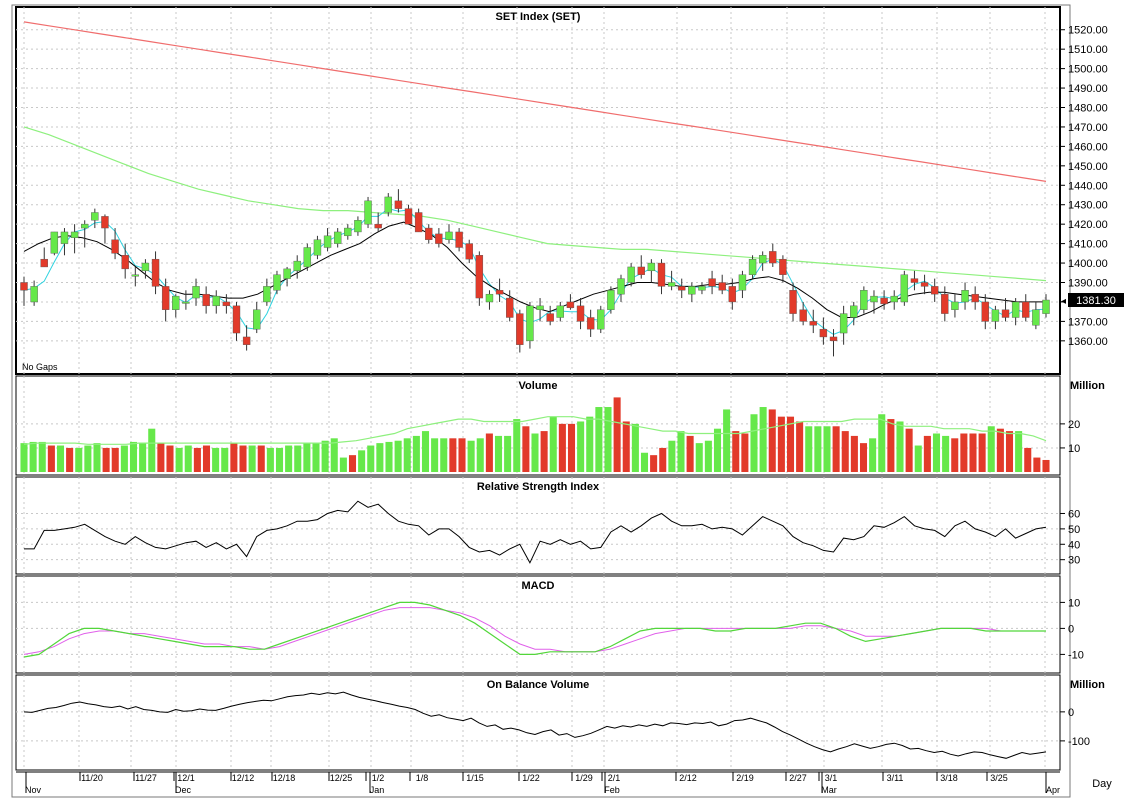  Describe the element at coordinates (999, 778) in the screenshot. I see `x-date-label: 3/25` at that location.